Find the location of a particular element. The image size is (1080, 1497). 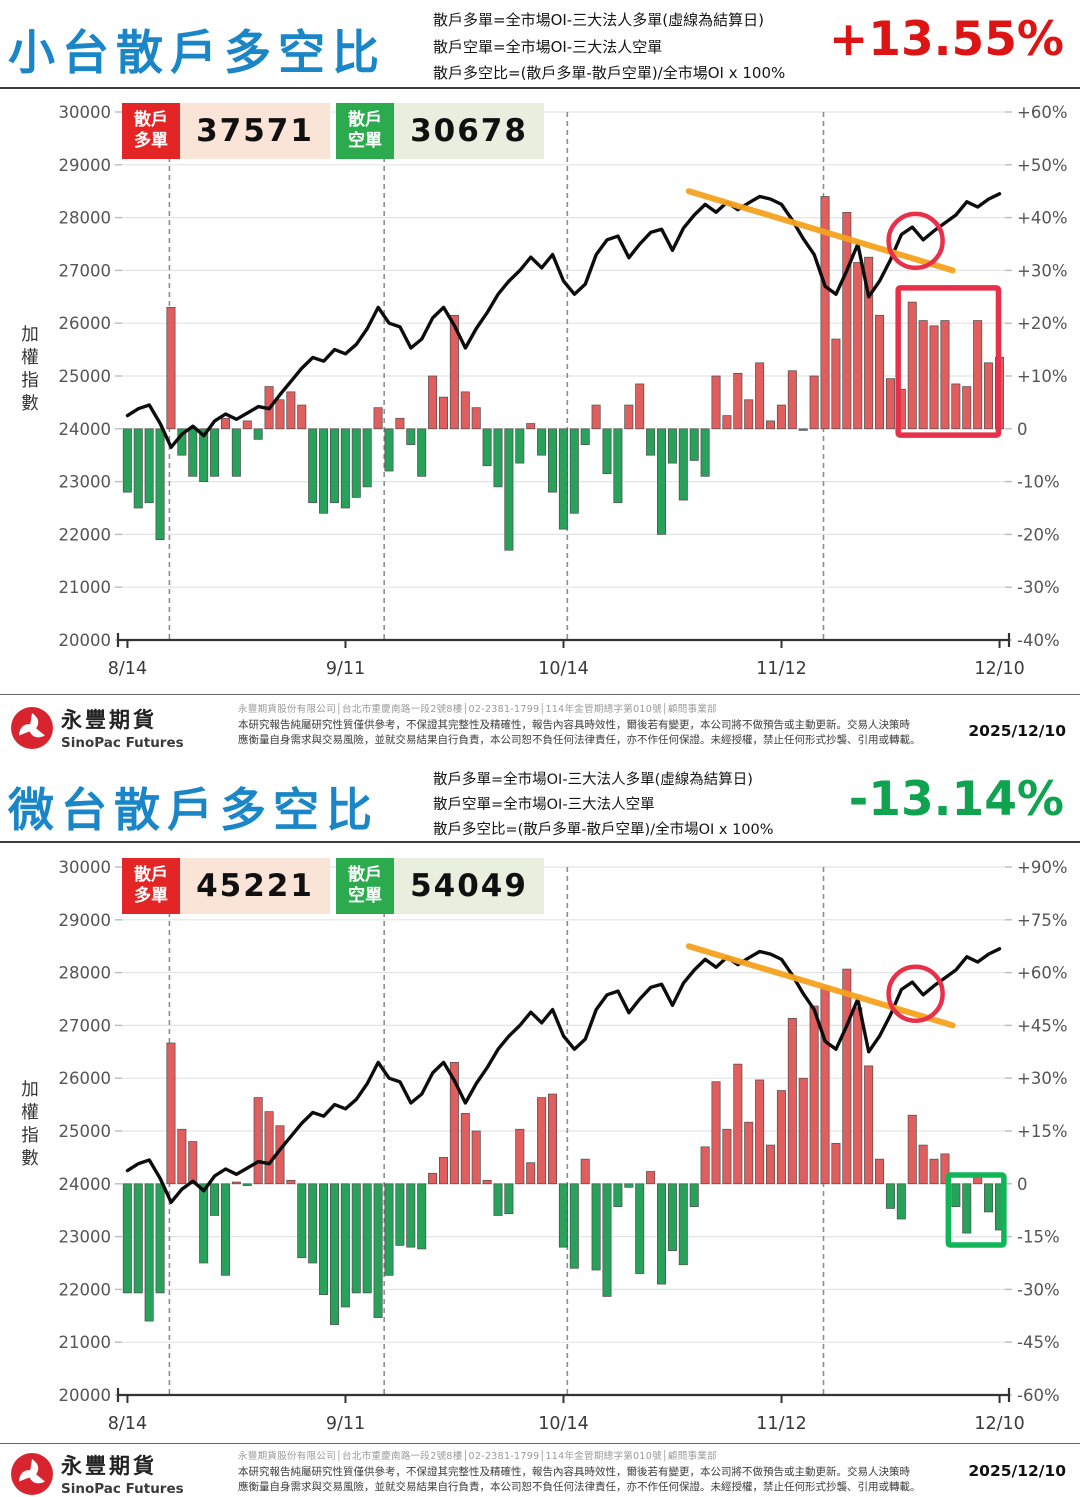

y-left-tick-label: 20000 is located at coordinates (85, 640).